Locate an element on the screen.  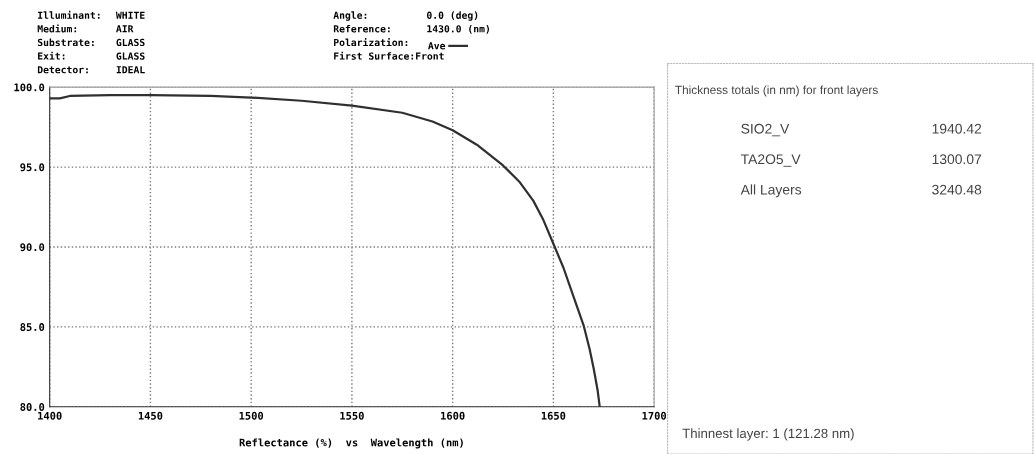
text: WHITE is located at coordinates (130, 15).